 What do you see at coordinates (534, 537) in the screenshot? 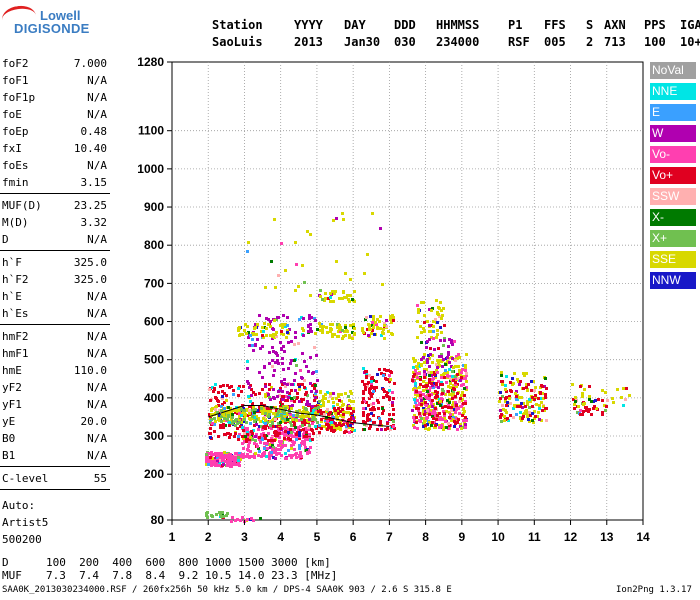
I see `x-tick-label: 11` at bounding box center [534, 537].